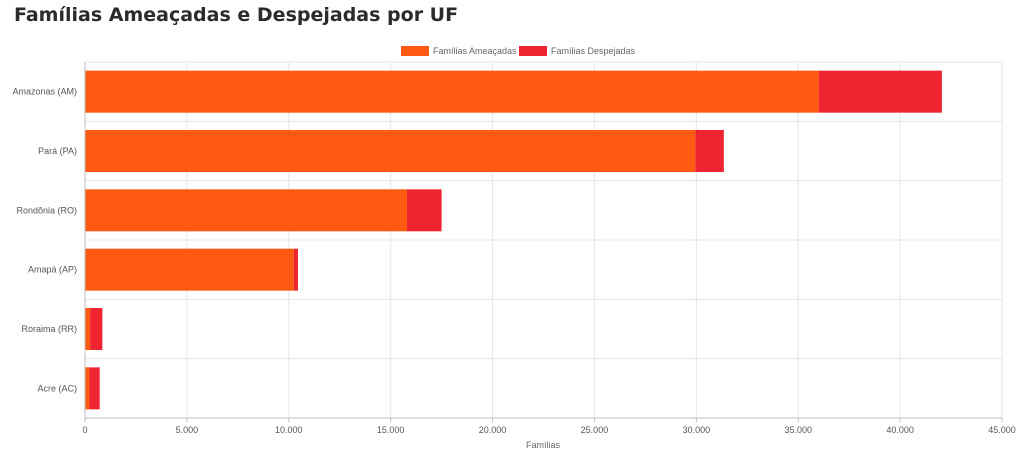  I want to click on x-tick-label: 10.000, so click(289, 430).